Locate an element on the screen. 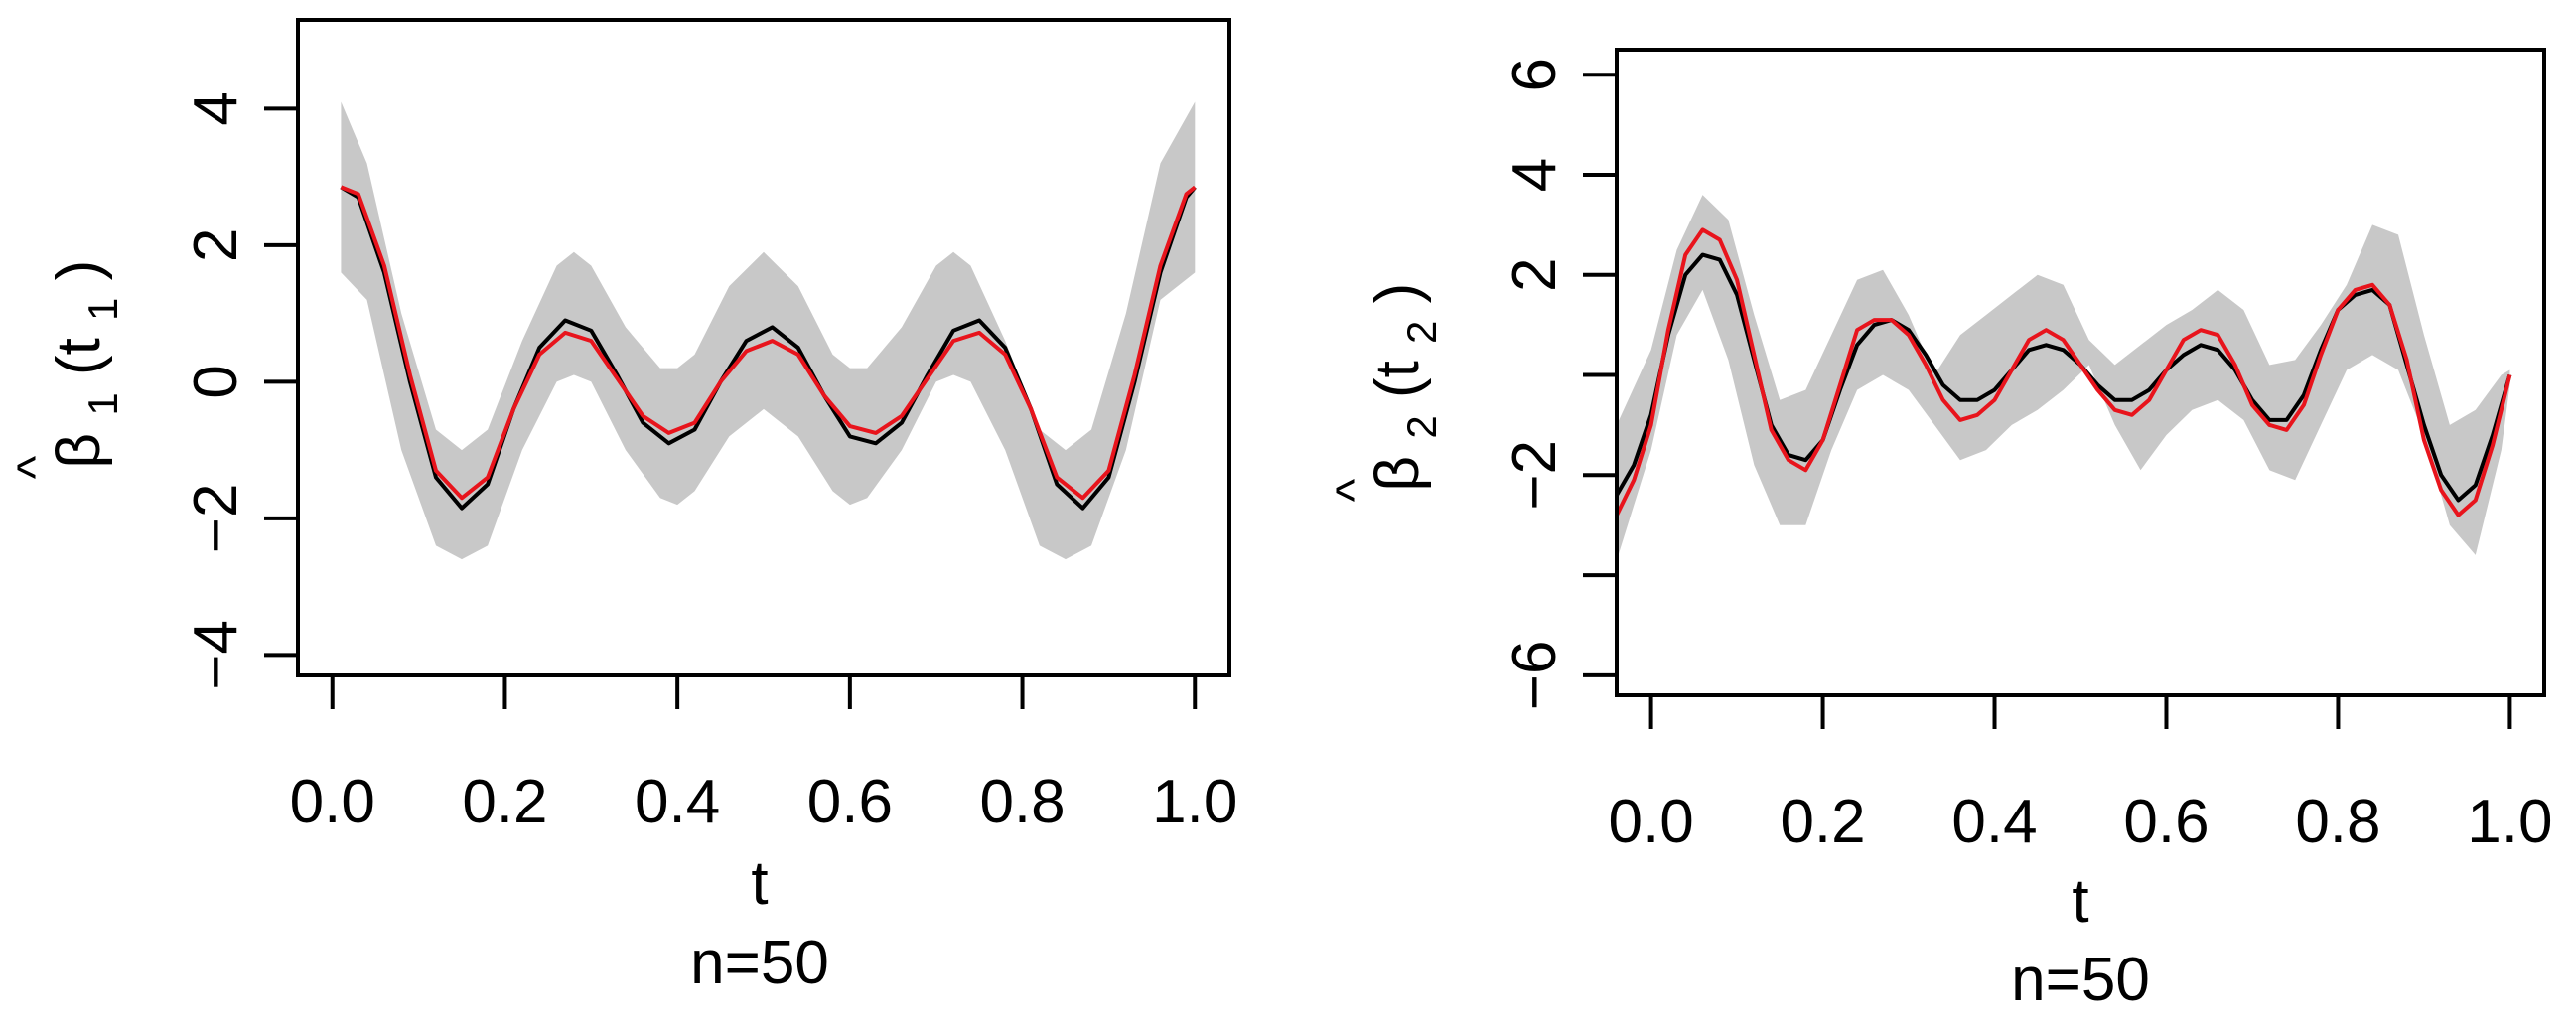 Image resolution: width=2576 pixels, height=1033 pixels. y-axis-beta1: −4 −2 0 2 4 is located at coordinates (241, 390).